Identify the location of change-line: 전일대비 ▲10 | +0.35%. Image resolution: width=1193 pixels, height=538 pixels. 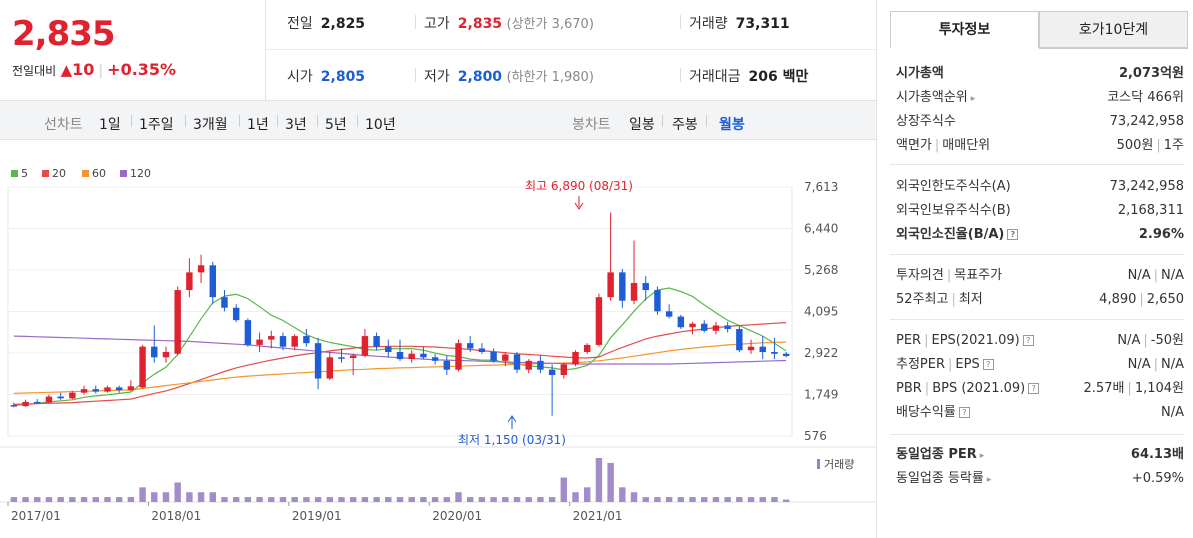
(94, 69).